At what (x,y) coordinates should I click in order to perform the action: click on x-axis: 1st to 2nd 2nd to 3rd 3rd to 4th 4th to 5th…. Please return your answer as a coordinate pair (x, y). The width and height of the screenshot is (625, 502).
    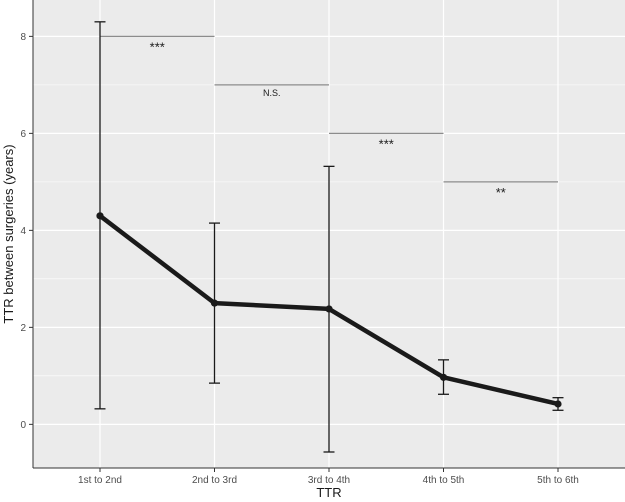
    Looking at the image, I should click on (329, 476).